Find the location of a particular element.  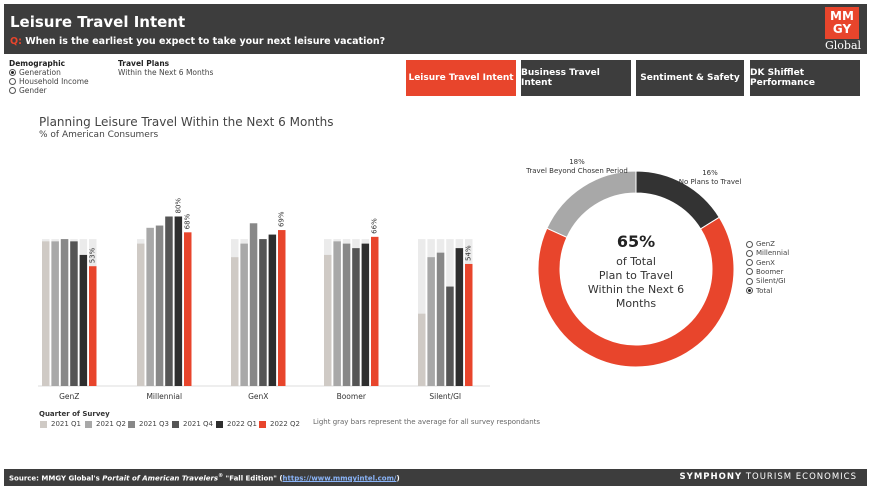

logo-text-top: MM is located at coordinates (842, 16).